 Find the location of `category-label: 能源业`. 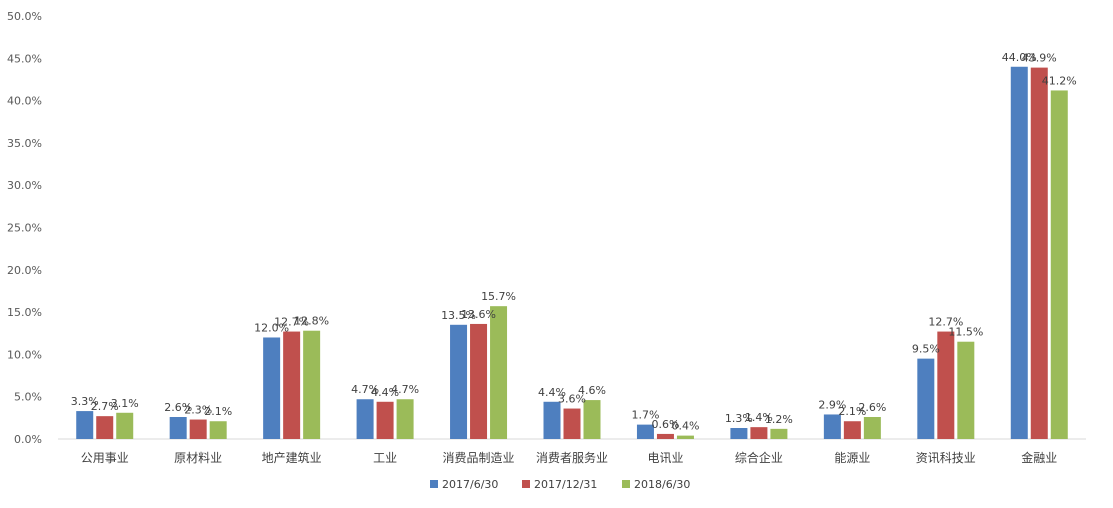

category-label: 能源业 is located at coordinates (852, 458).